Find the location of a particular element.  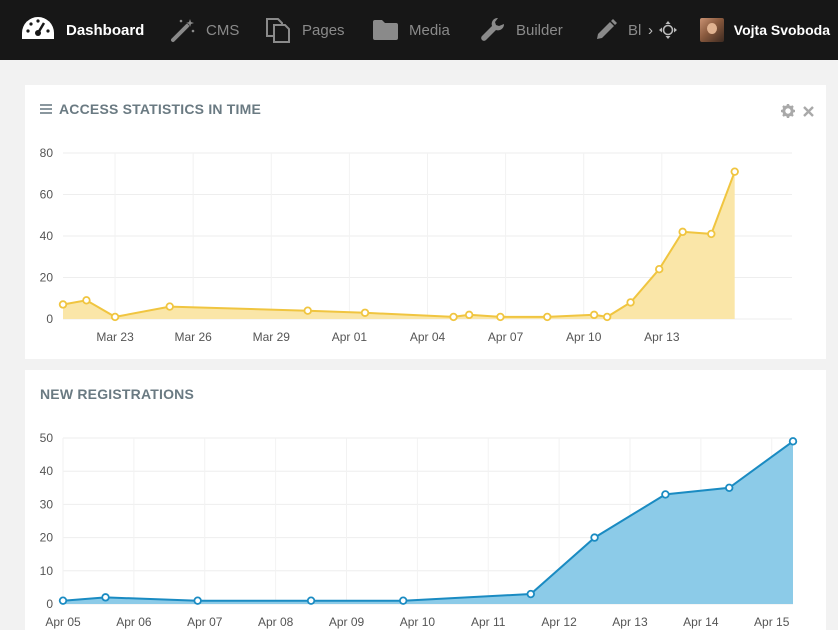

registrations-y-tick-label: 40 is located at coordinates (47, 471).